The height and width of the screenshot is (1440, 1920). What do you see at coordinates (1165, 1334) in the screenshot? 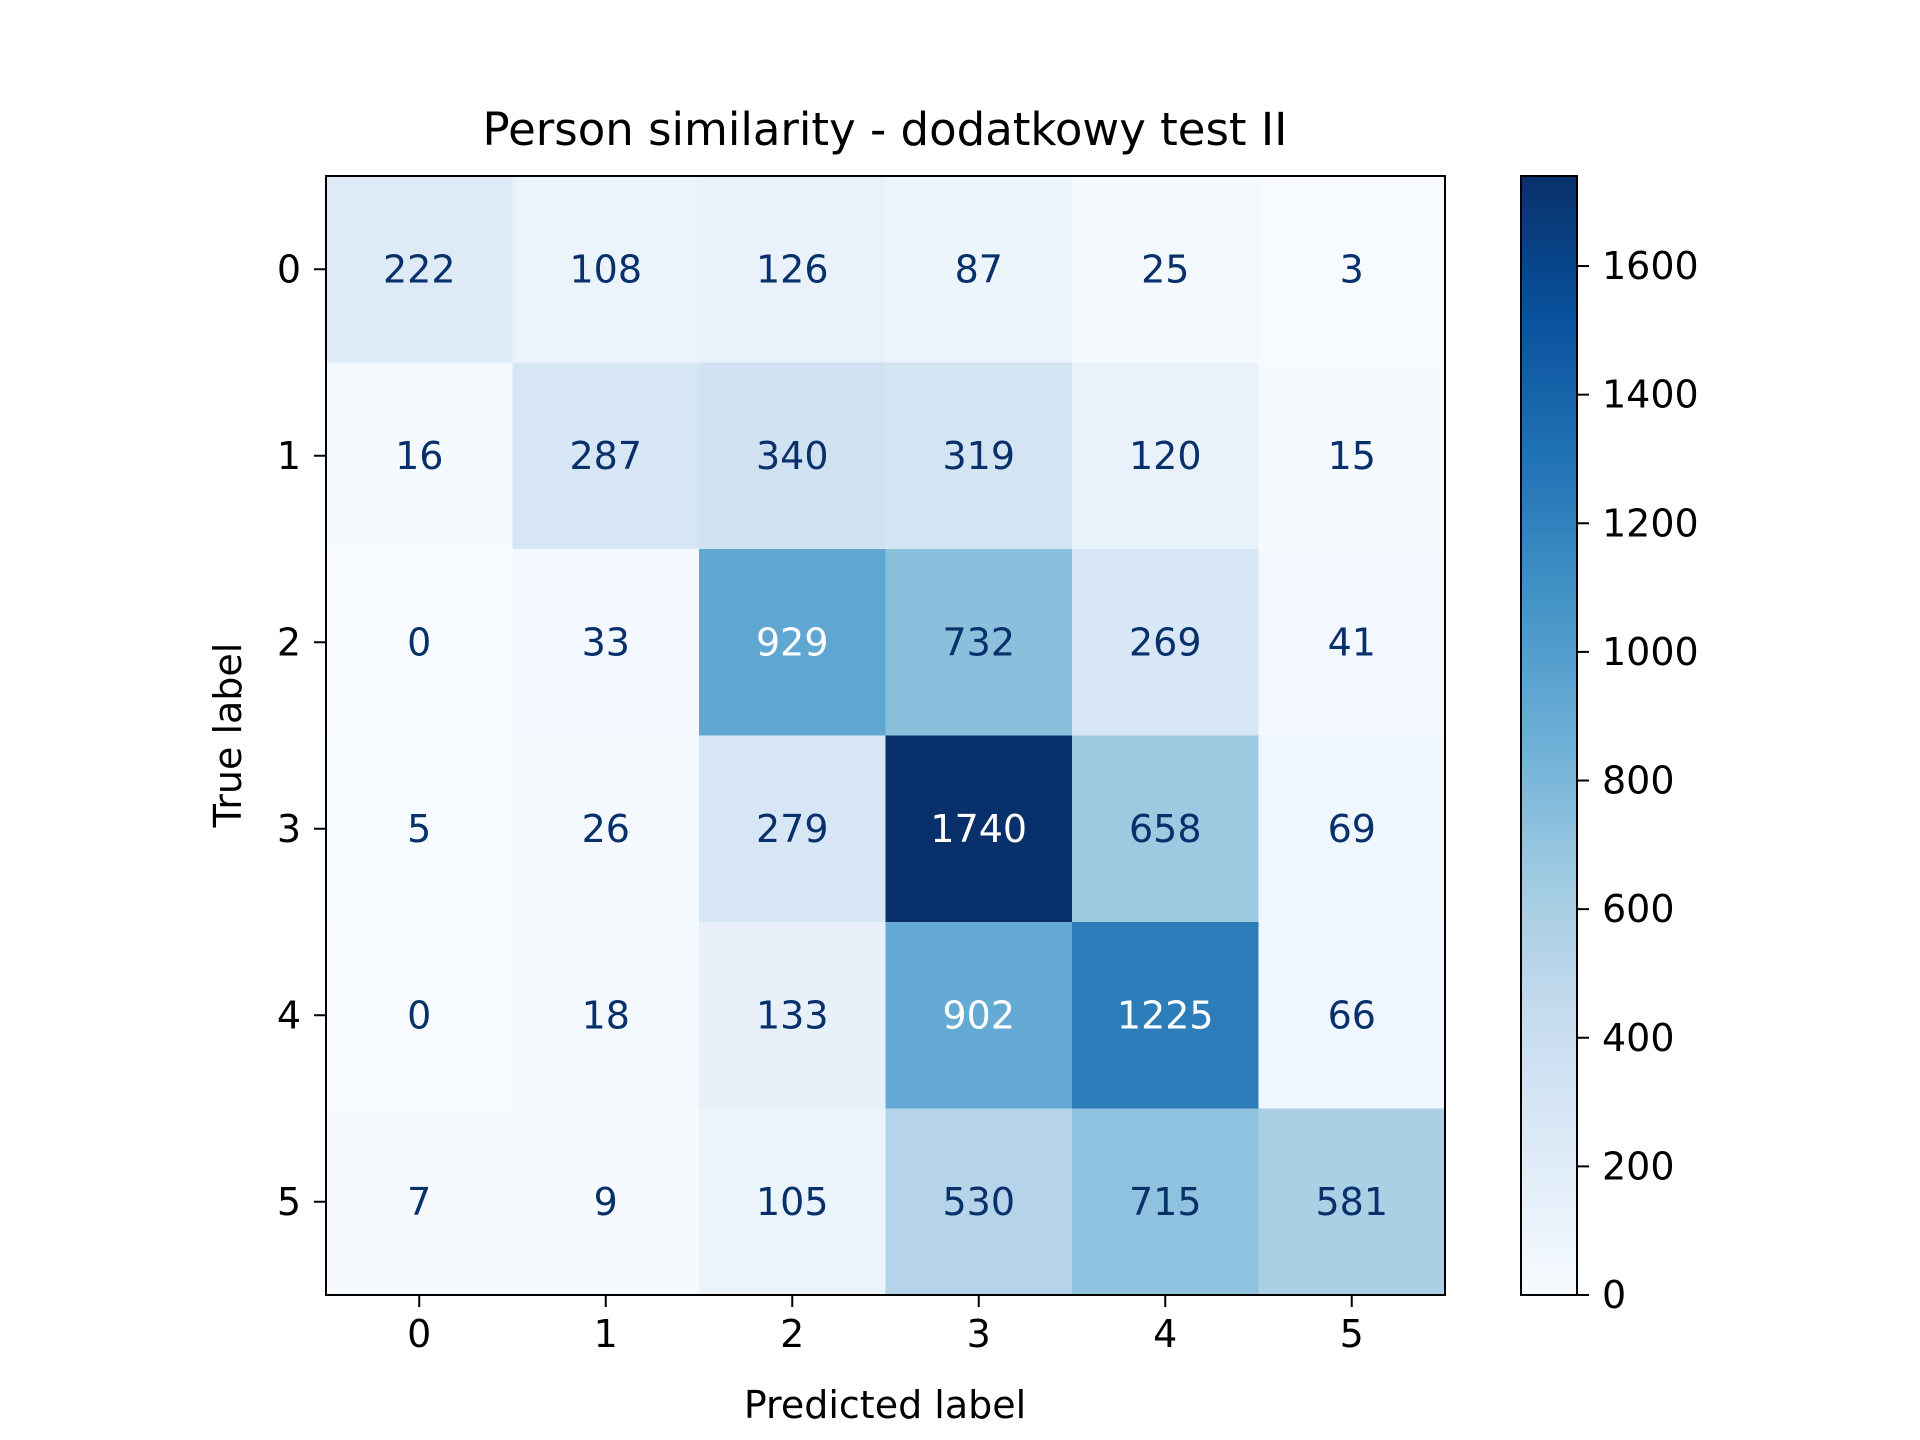
I see `x-tick-label: 4` at bounding box center [1165, 1334].